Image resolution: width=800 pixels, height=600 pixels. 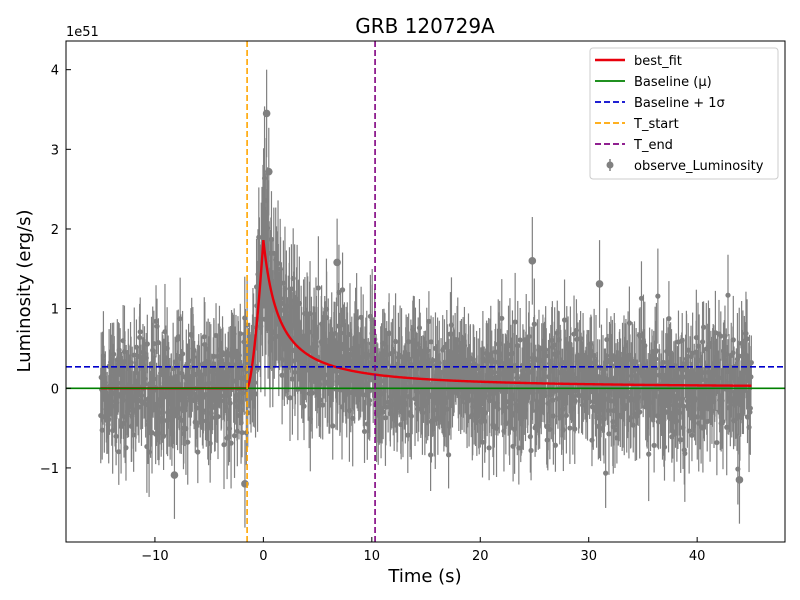 What do you see at coordinates (656, 124) in the screenshot?
I see `legend-label: T_start` at bounding box center [656, 124].